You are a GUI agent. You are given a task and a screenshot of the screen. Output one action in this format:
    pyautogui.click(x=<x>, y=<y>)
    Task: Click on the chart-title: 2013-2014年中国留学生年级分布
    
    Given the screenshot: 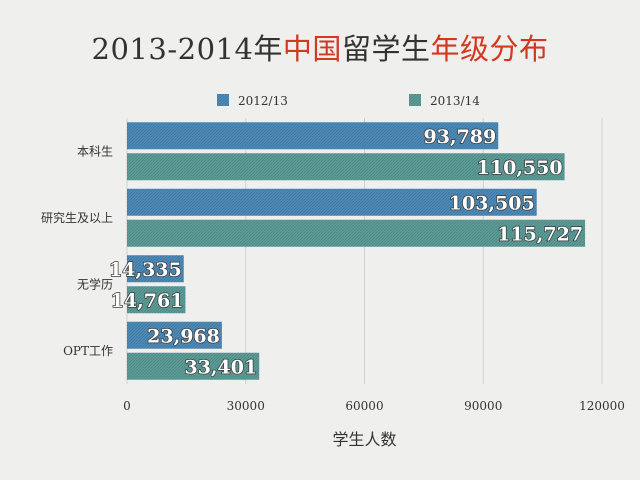 What is the action you would take?
    pyautogui.click(x=320, y=47)
    